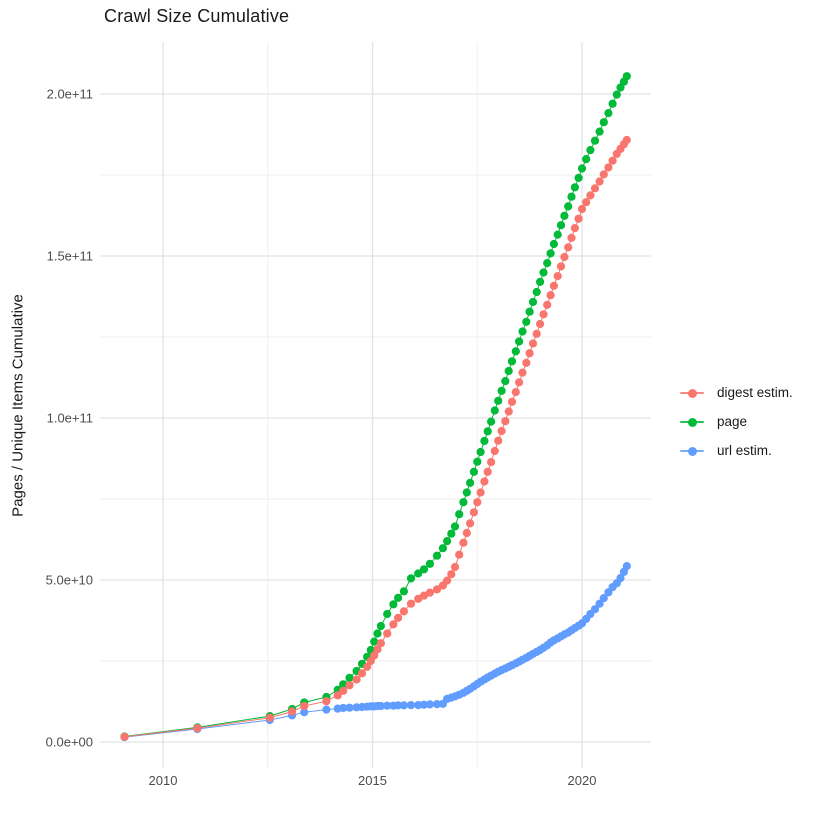  What do you see at coordinates (69, 418) in the screenshot?
I see `y-axis-tick-labels: 0.0e+00 5.0e+10 1.0e+11 1.5e+11 2.0e+11` at bounding box center [69, 418].